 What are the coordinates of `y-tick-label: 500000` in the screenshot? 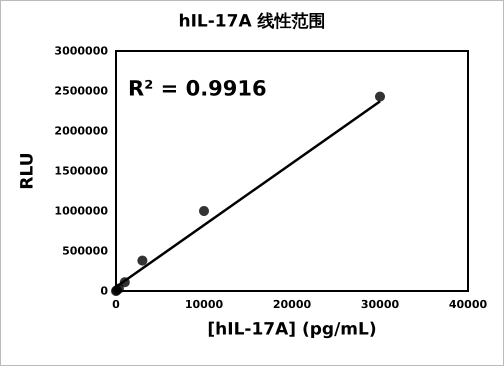 It's located at (85, 251).